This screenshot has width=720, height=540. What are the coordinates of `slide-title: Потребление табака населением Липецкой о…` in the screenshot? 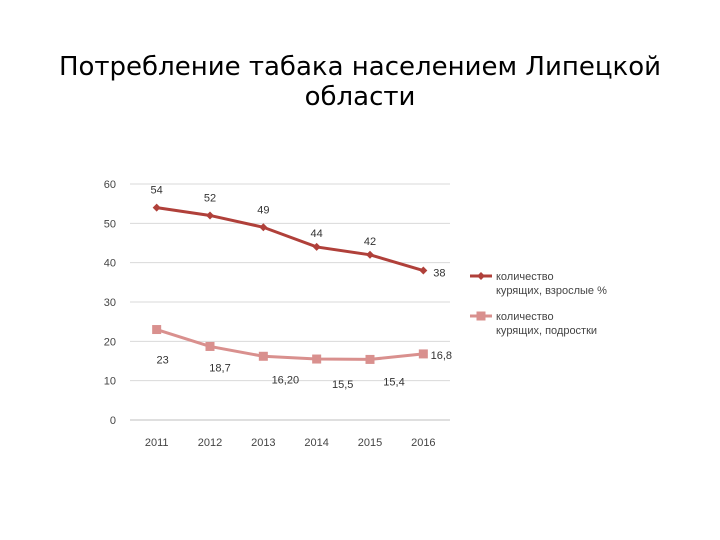 It's located at (360, 82).